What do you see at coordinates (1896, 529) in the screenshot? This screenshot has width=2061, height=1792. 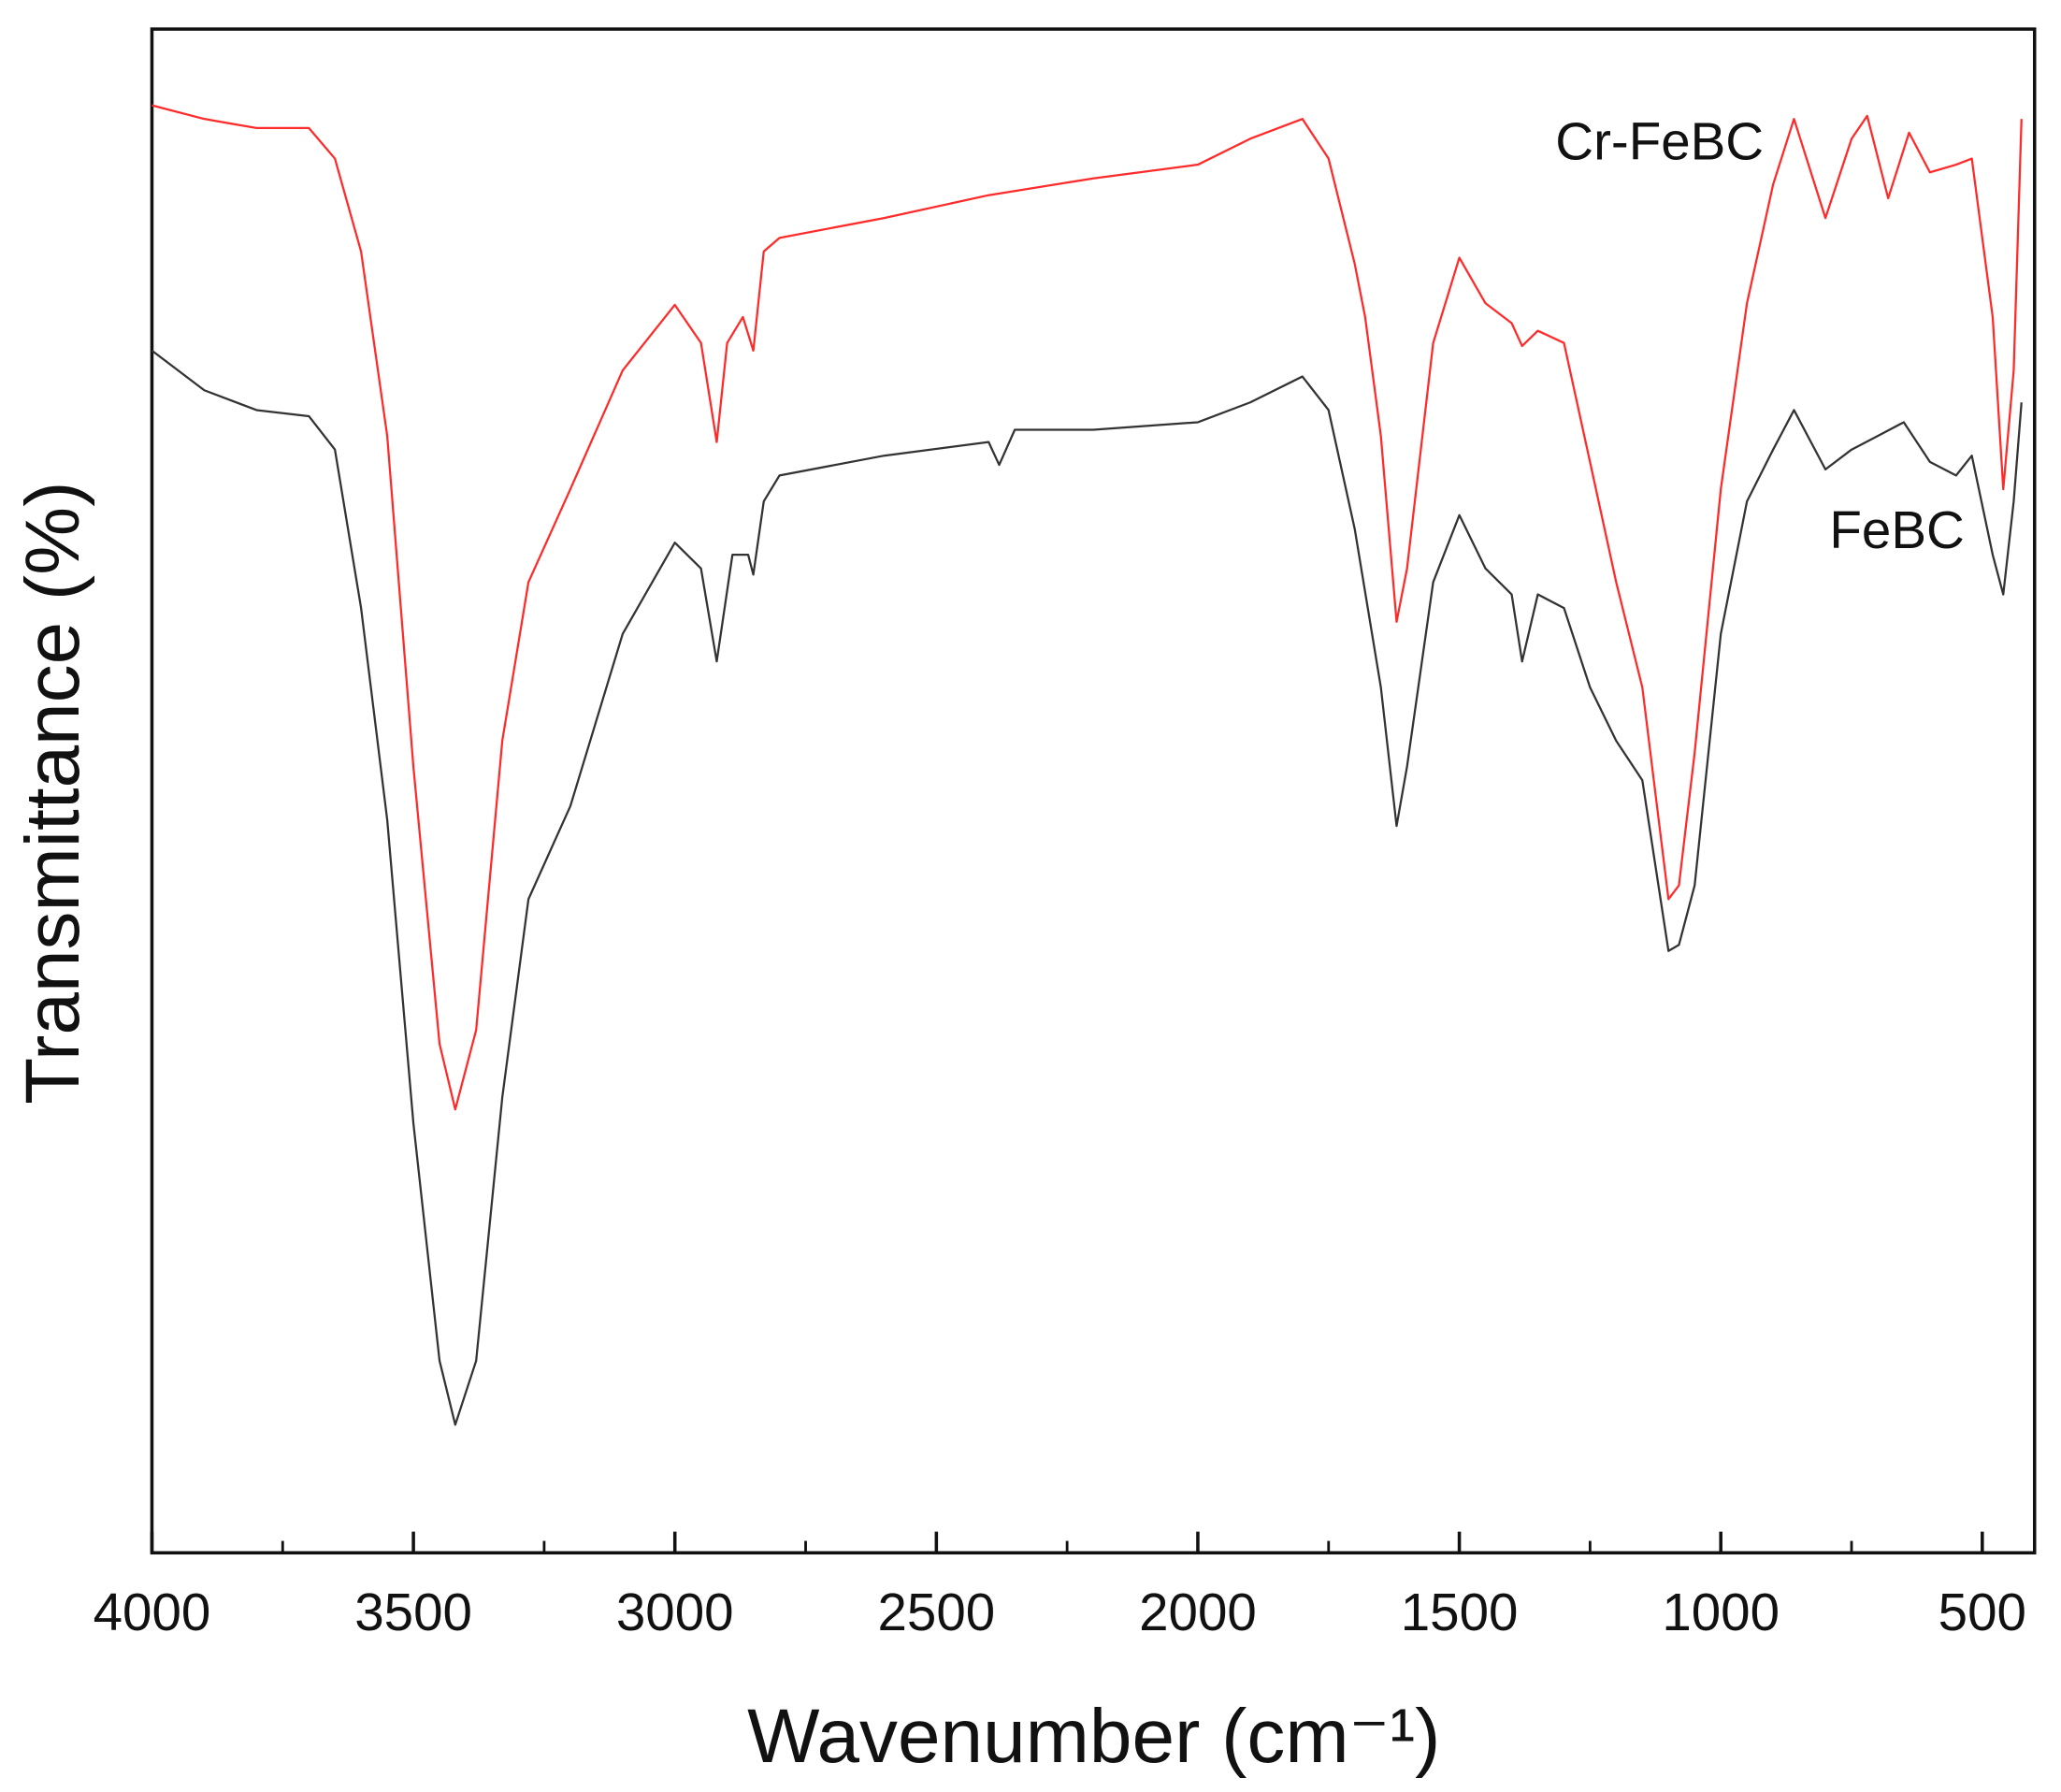 I see `series-label: FeBC` at bounding box center [1896, 529].